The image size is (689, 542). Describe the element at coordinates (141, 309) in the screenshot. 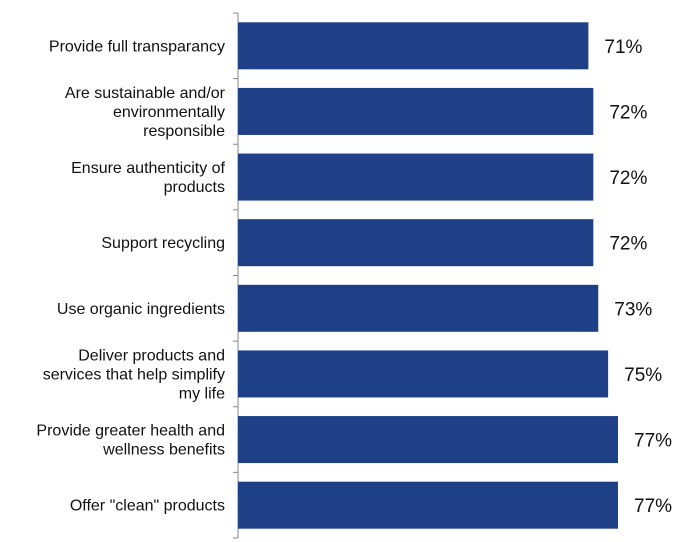

I see `category-label: Use organic ingredients` at that location.